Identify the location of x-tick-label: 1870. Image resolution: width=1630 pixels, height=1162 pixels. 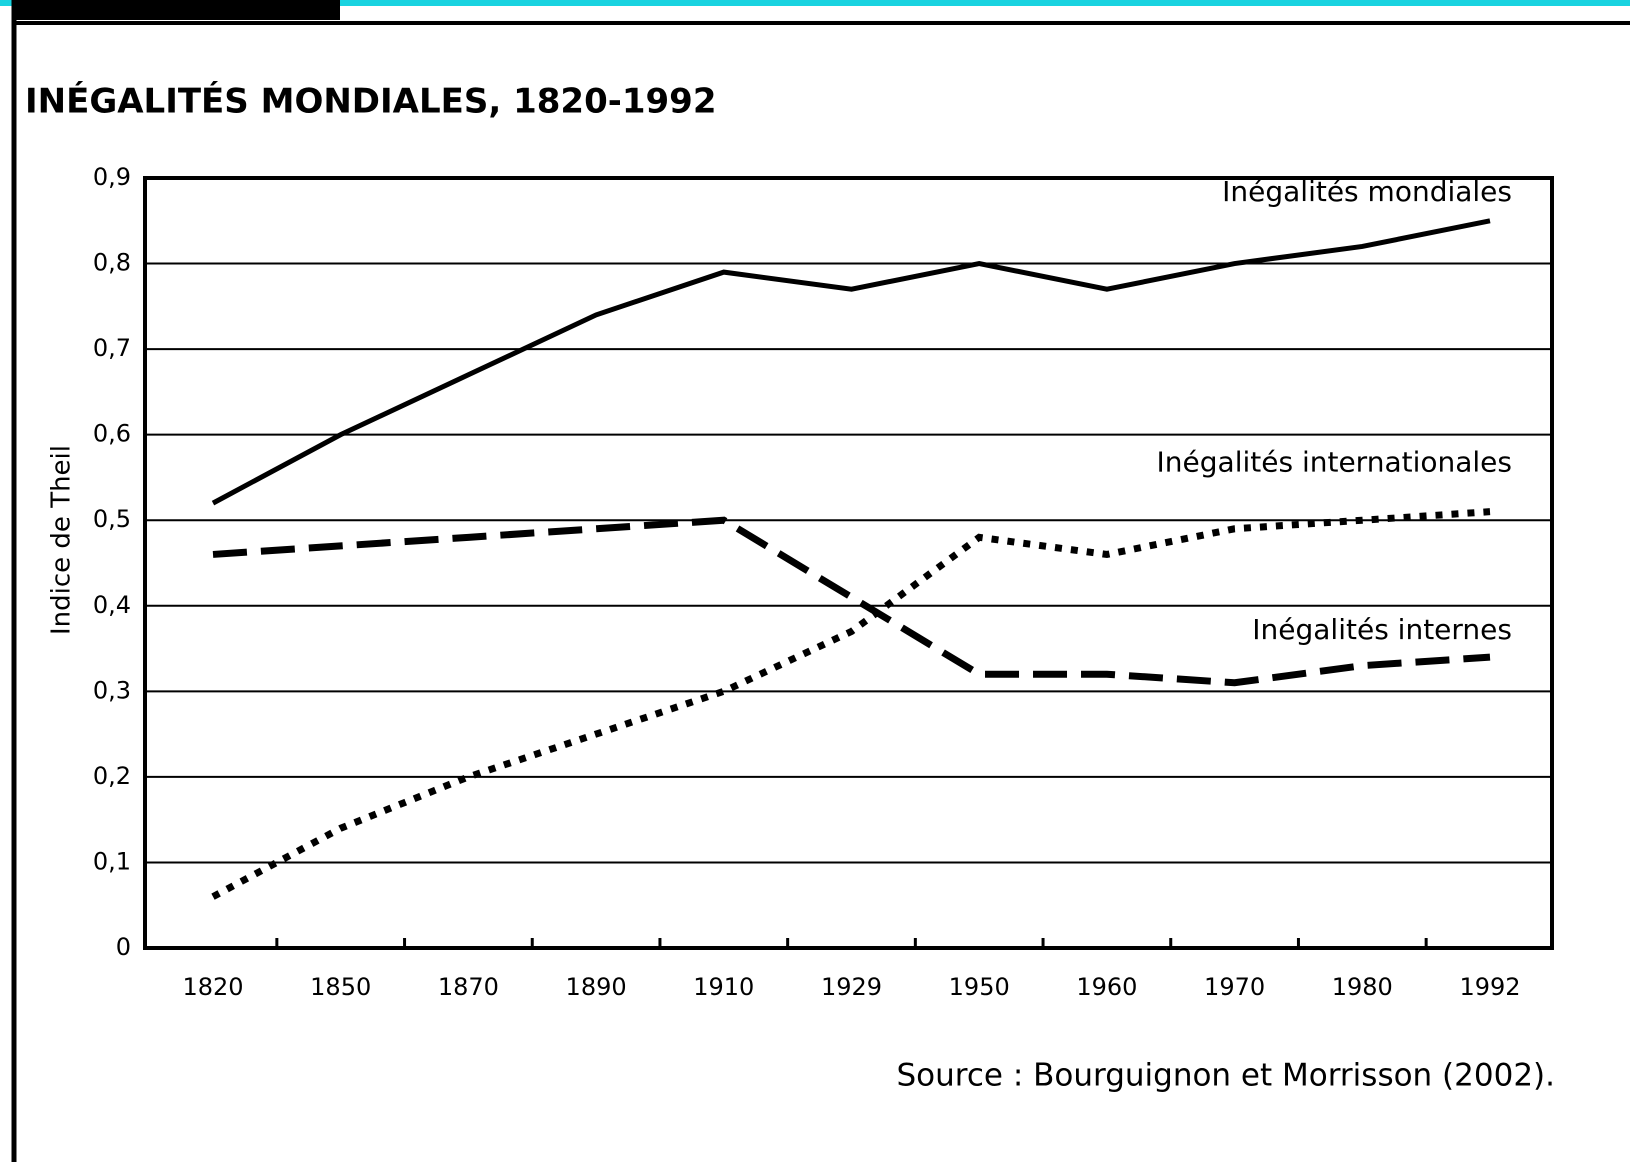
(468, 987).